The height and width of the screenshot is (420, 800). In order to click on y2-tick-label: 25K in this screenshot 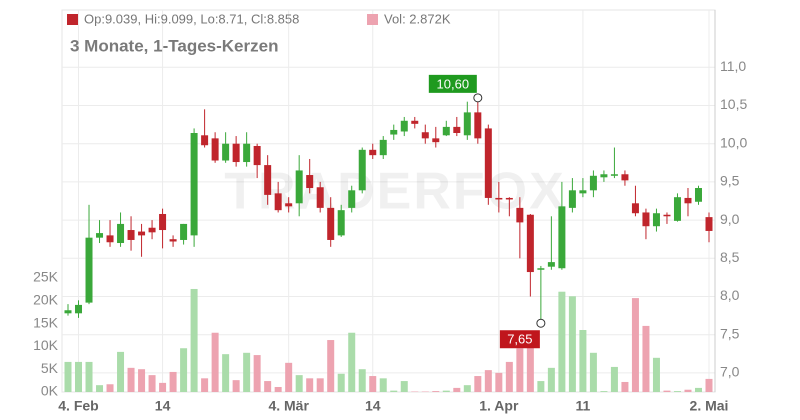, I will do `click(46, 277)`.